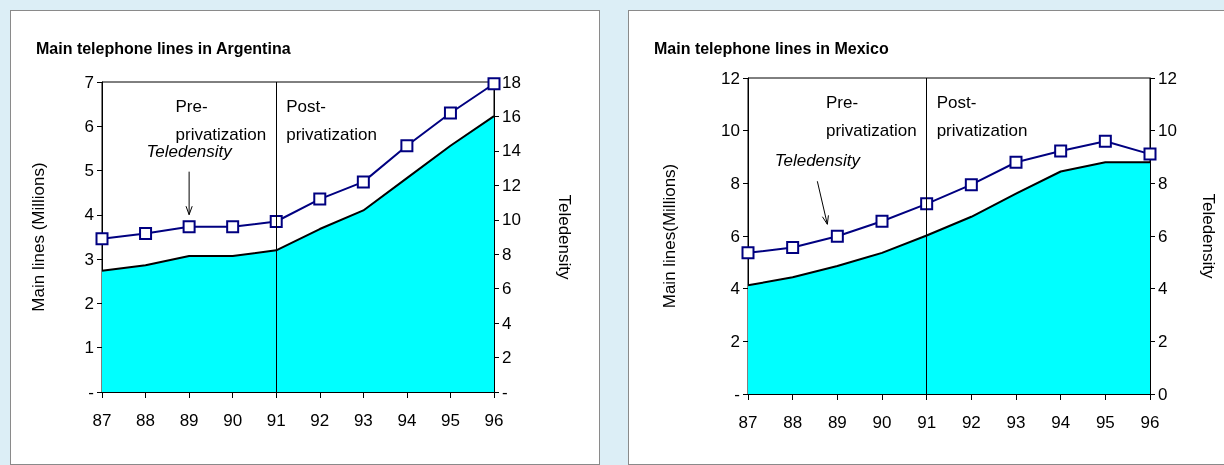  What do you see at coordinates (511, 82) in the screenshot?
I see `y2-tick-label: 18` at bounding box center [511, 82].